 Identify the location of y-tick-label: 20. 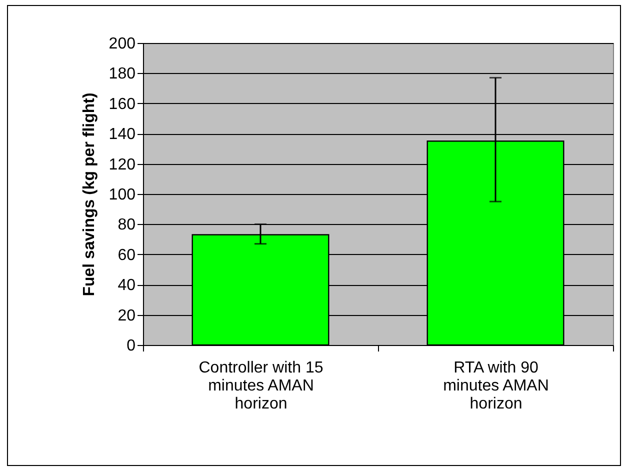
(127, 315).